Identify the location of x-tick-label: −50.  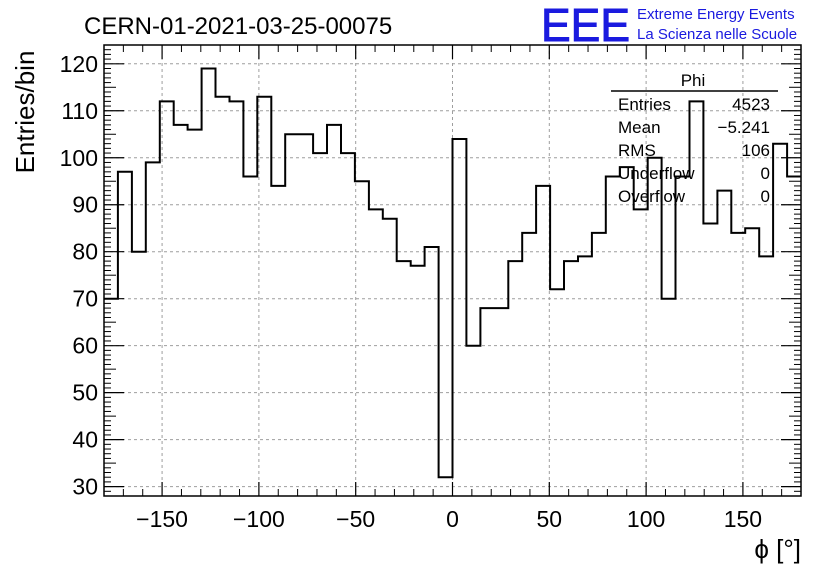
(355, 519).